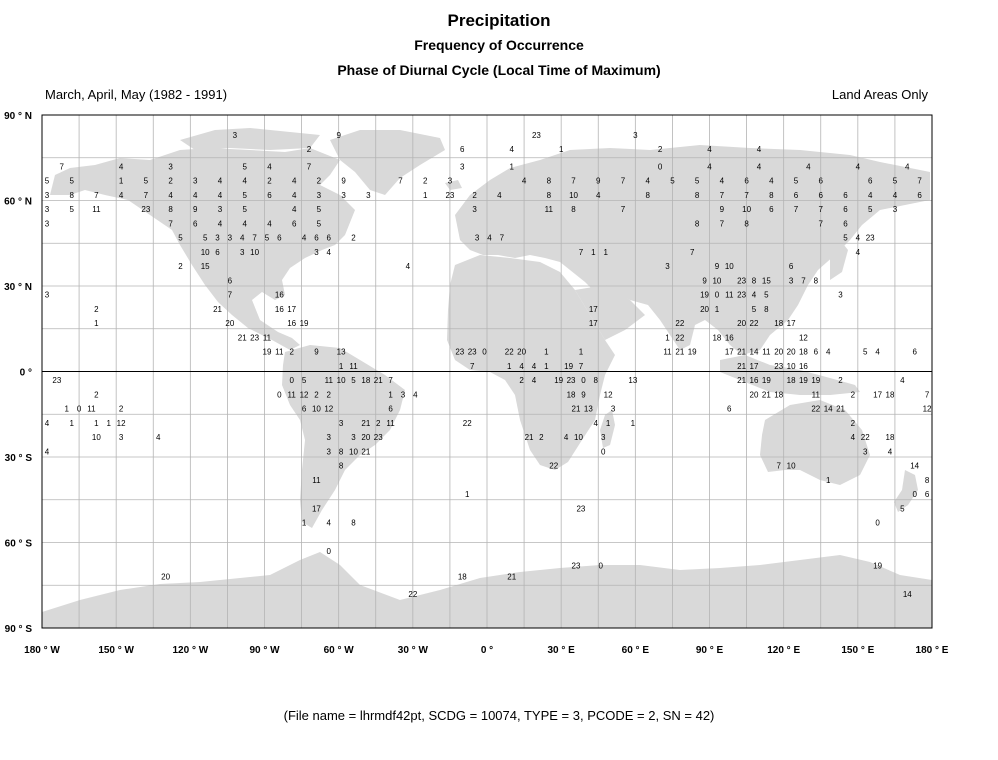 The image size is (998, 760). Describe the element at coordinates (453, 185) in the screenshot. I see `land-iceland` at that location.